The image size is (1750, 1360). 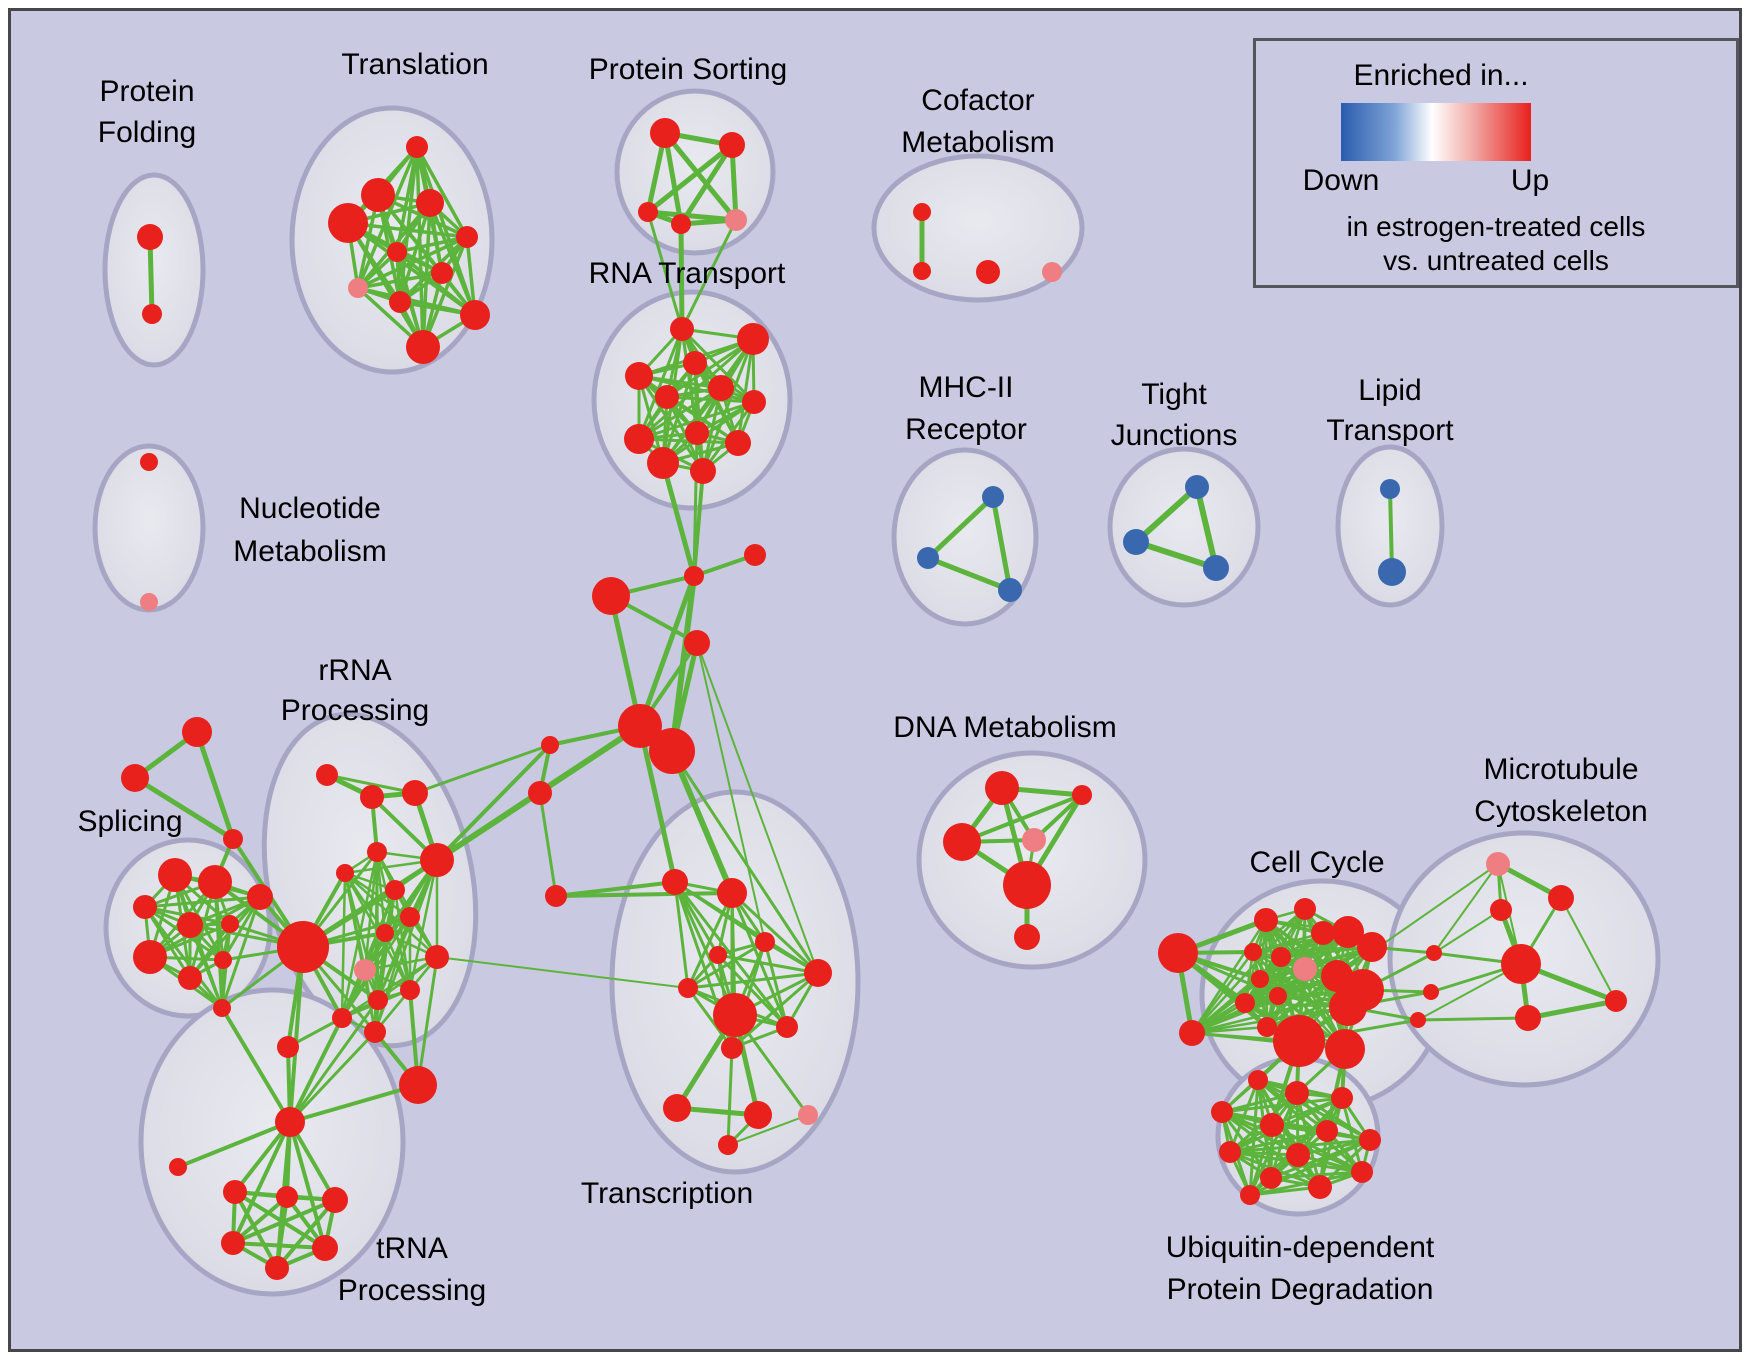 I want to click on edge-lc2-tr1, so click(x=644, y=894).